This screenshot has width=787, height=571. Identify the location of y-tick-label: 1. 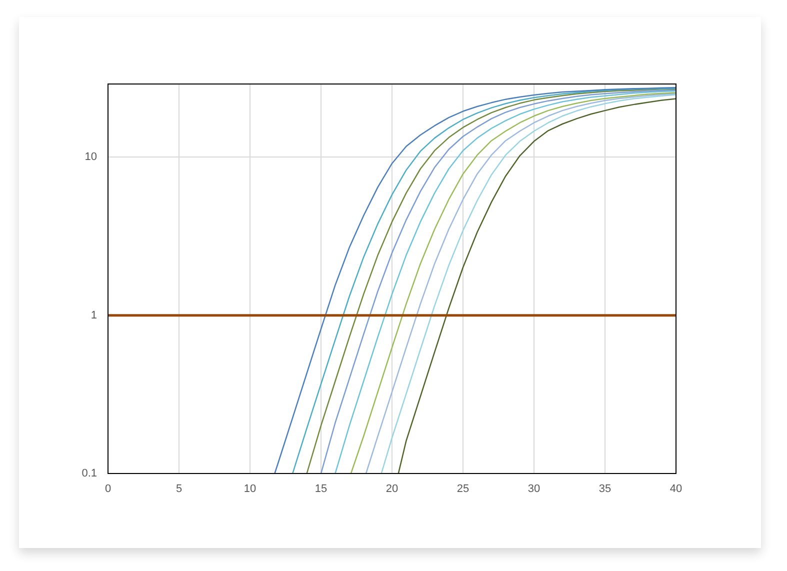
(93, 315).